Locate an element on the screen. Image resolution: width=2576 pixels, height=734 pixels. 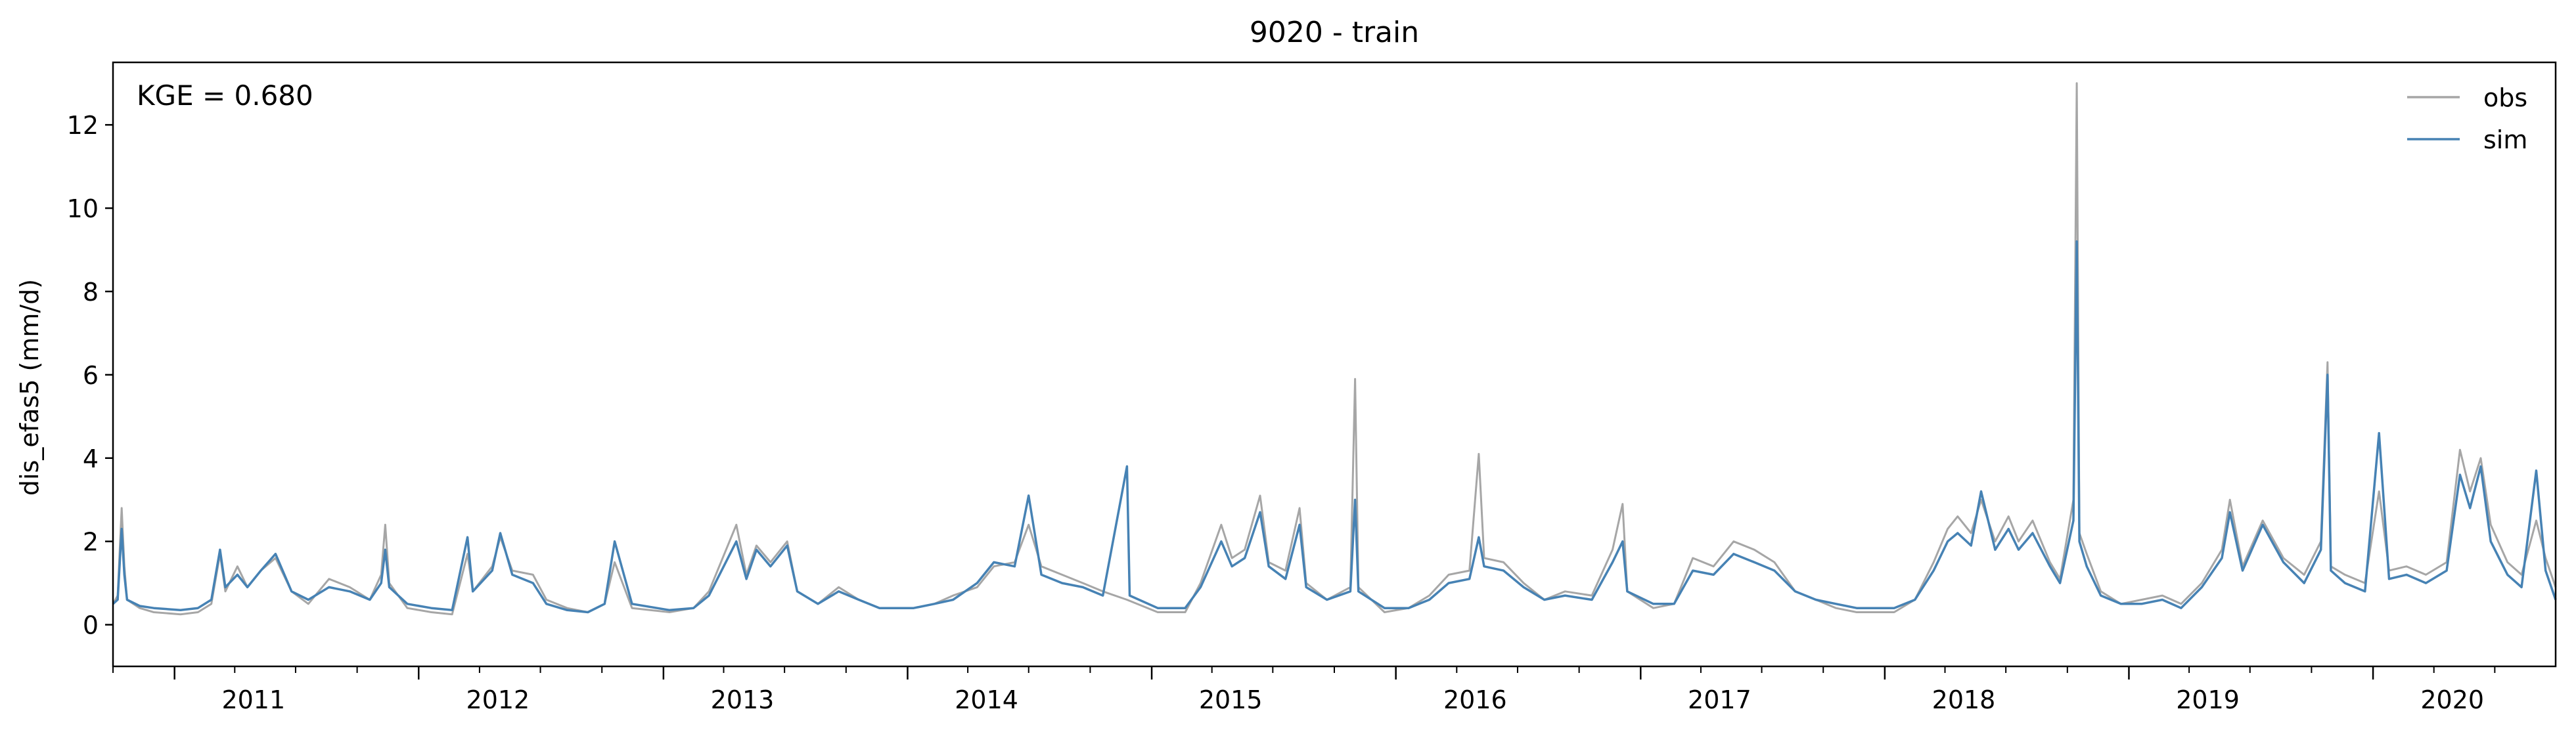
x-tick-label: 2011 is located at coordinates (253, 699).